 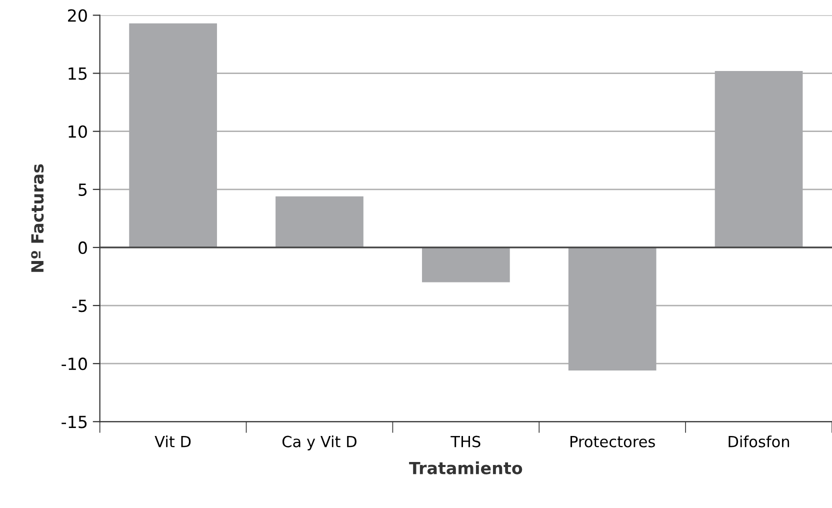 What do you see at coordinates (319, 443) in the screenshot?
I see `x-tick-label: Ca y Vit D` at bounding box center [319, 443].